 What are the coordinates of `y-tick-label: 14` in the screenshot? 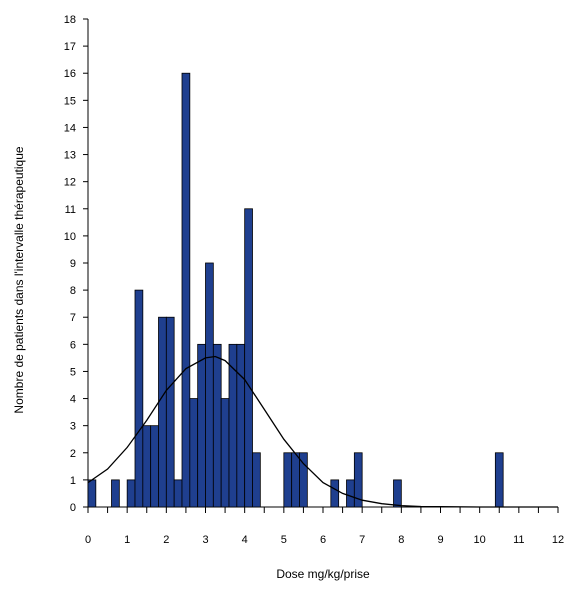 It's located at (70, 128).